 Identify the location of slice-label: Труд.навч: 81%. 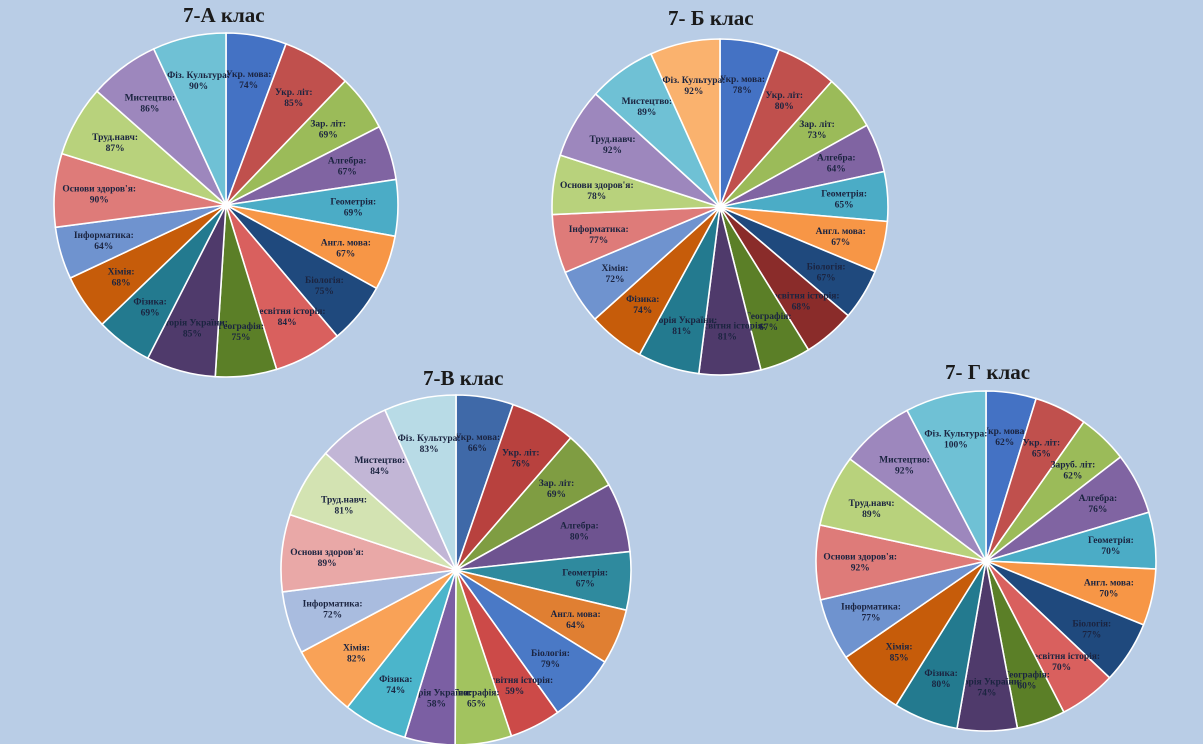
(344, 506).